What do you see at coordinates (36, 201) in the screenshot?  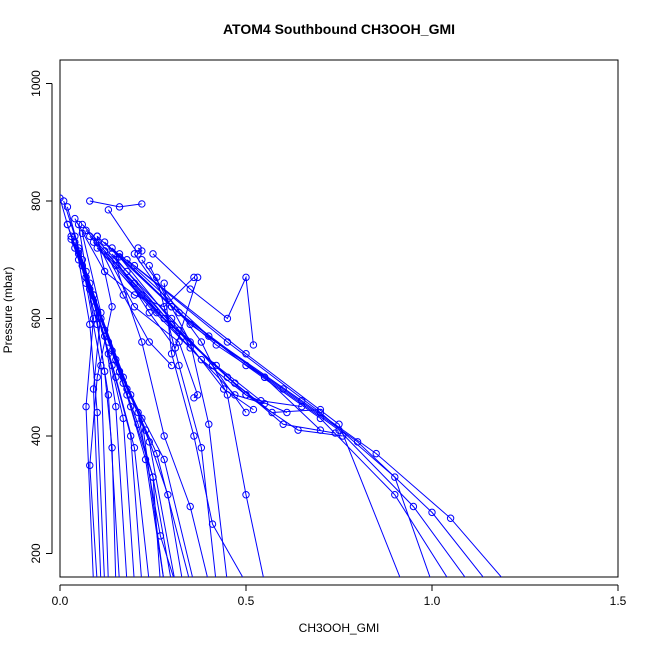 I see `y-tick-label: 800` at bounding box center [36, 201].